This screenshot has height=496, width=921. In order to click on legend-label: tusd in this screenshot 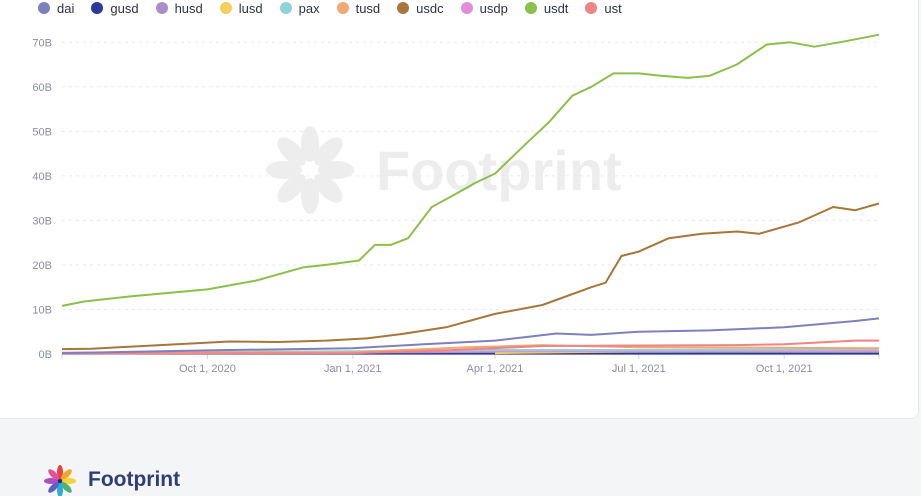, I will do `click(368, 8)`.